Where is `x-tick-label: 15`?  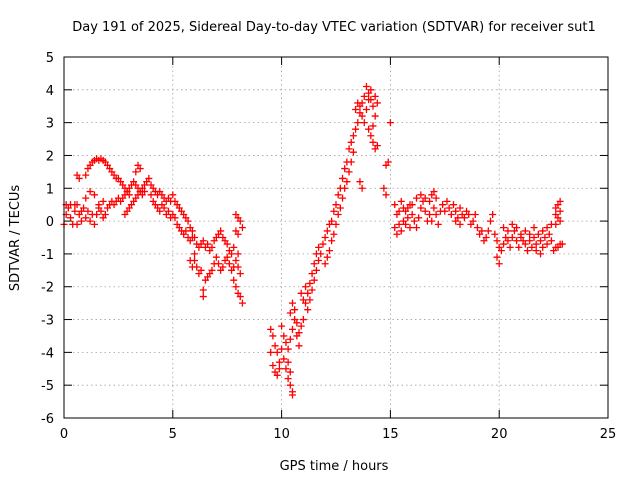 x-tick-label: 15 is located at coordinates (390, 434).